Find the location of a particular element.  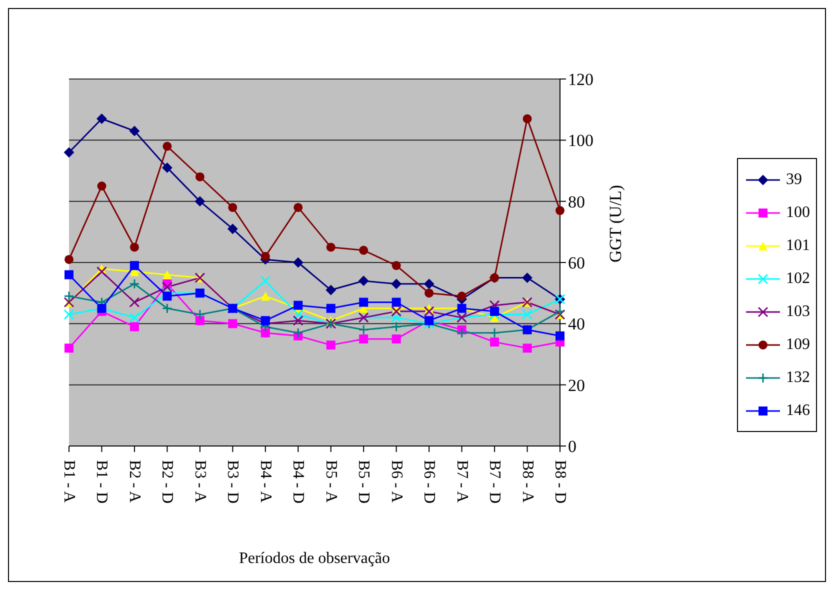

x-tick-label: B3 - D is located at coordinates (233, 482).